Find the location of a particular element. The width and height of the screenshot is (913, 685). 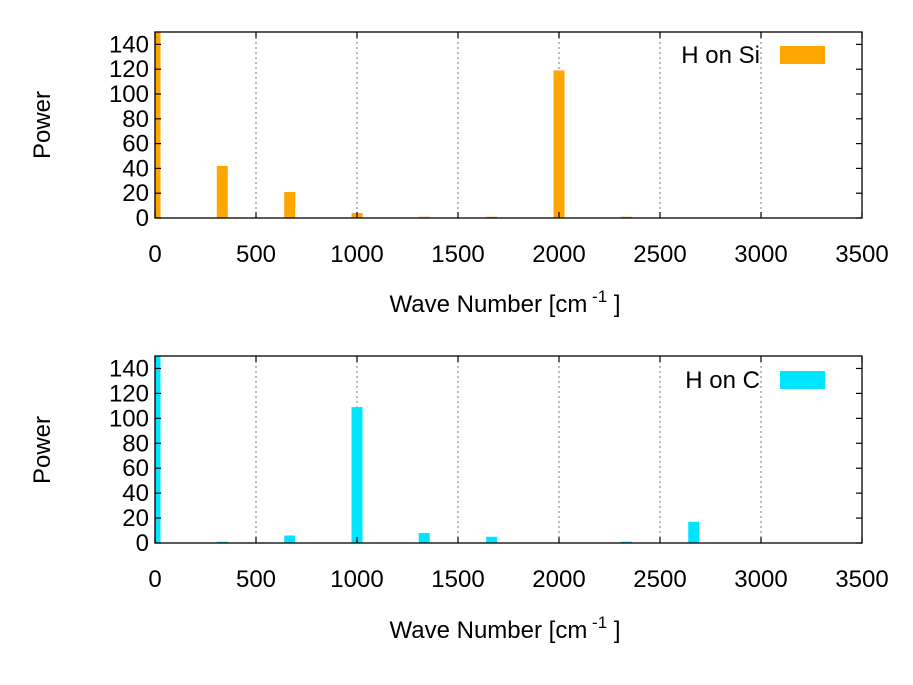

legend-label: H on Si is located at coordinates (720, 55).